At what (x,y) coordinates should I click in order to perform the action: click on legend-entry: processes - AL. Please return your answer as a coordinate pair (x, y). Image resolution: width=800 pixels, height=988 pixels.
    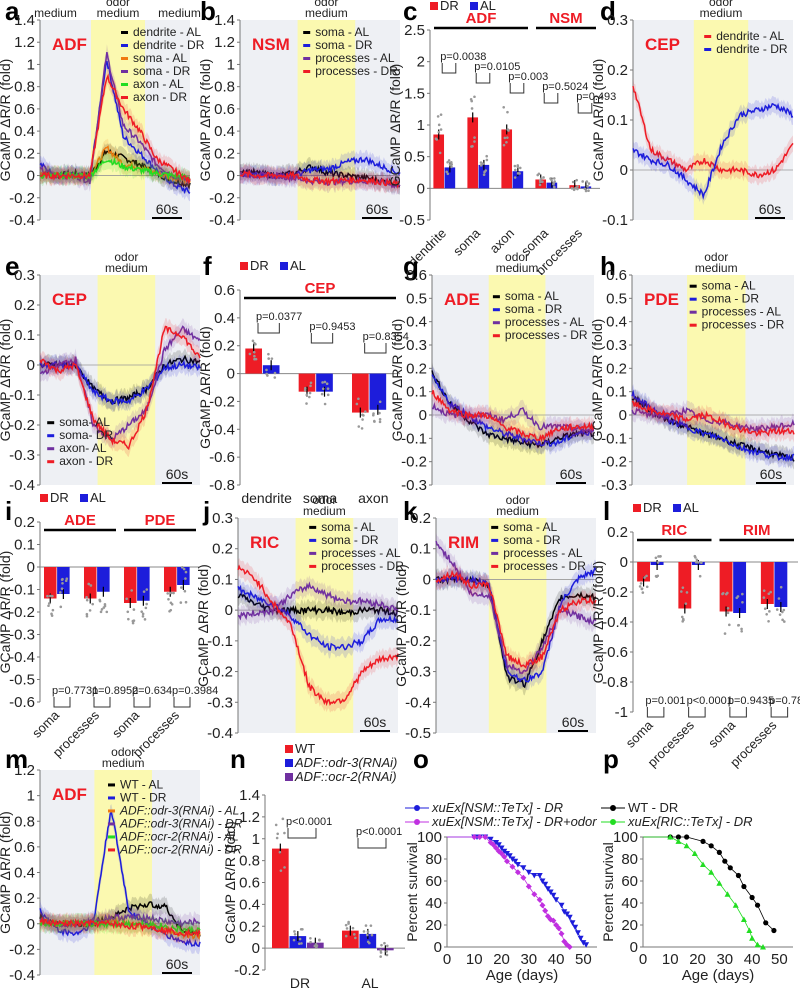
    Looking at the image, I should click on (742, 312).